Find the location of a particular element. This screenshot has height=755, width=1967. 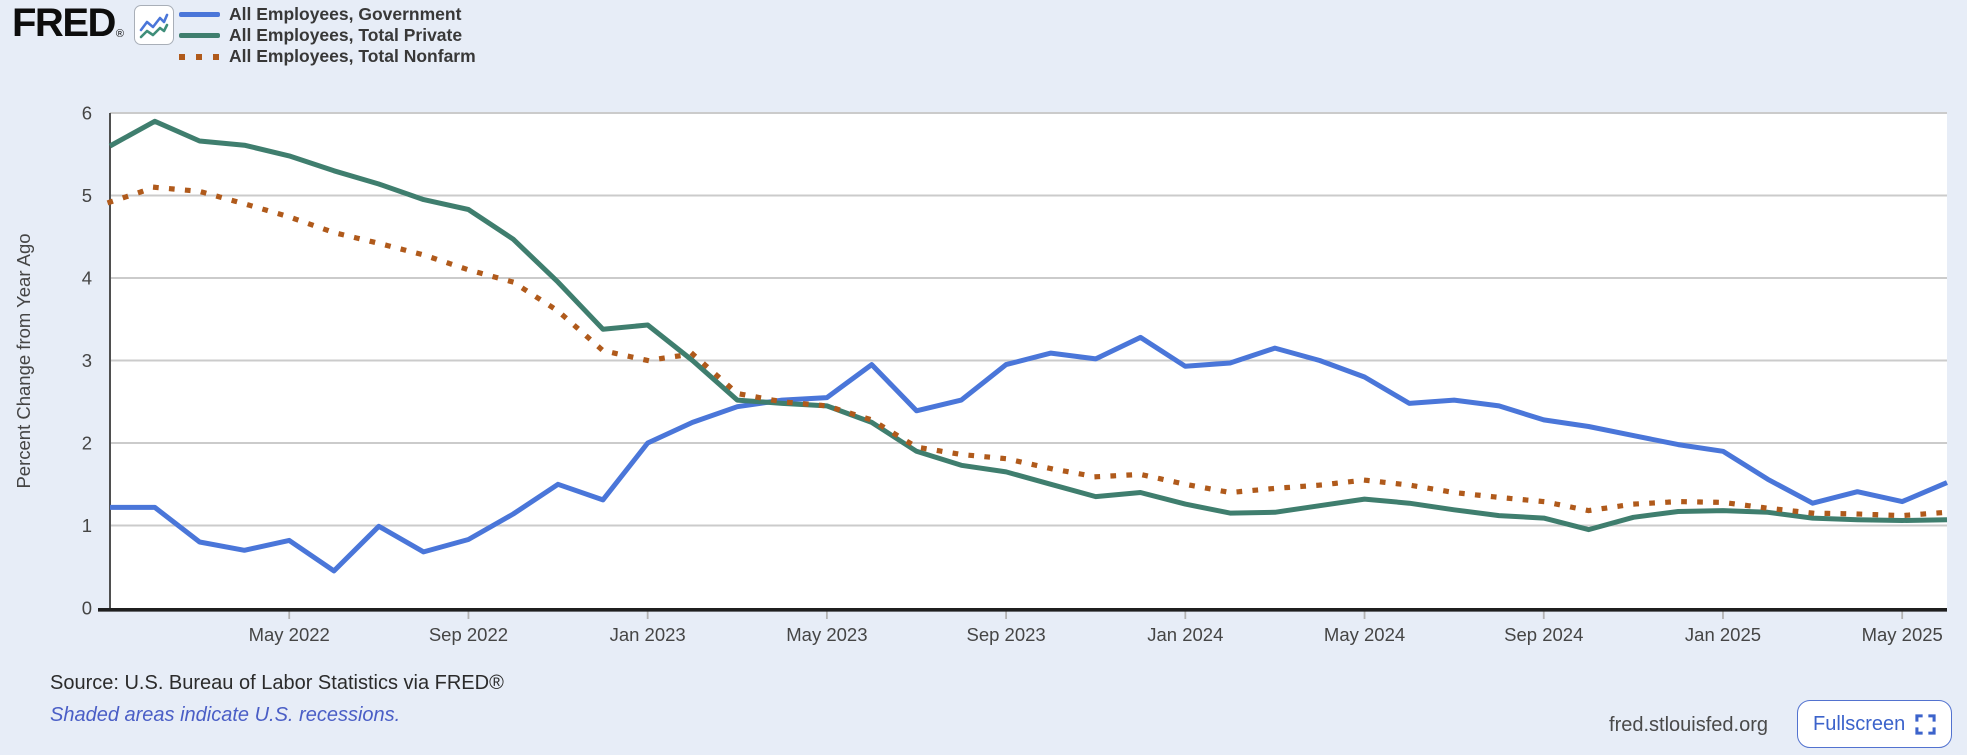

x-tick-label-1: Sep 2022 is located at coordinates (468, 634).